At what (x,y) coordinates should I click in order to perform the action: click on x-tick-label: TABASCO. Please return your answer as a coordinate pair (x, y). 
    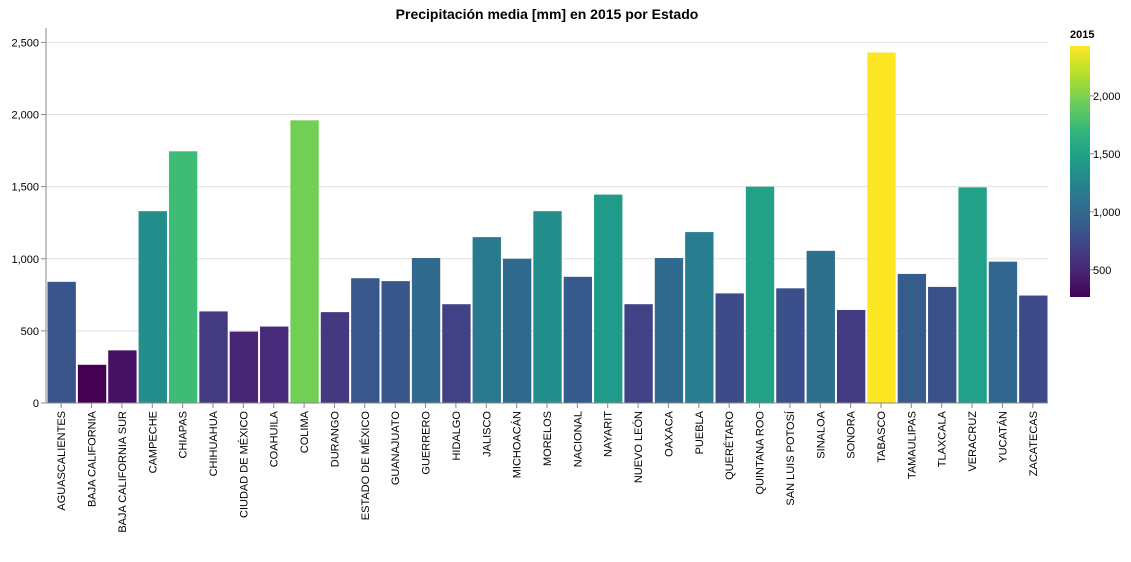
    Looking at the image, I should click on (882, 437).